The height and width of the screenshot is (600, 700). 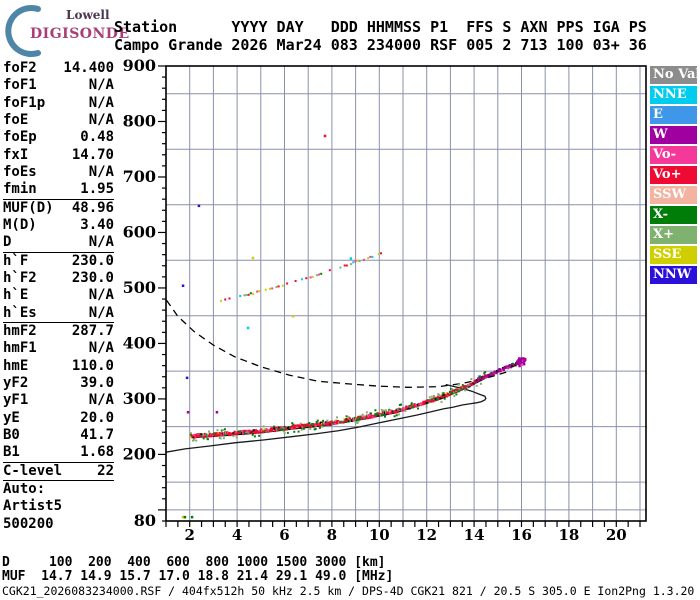 I want to click on param-row: C-level 22, so click(x=58, y=471).